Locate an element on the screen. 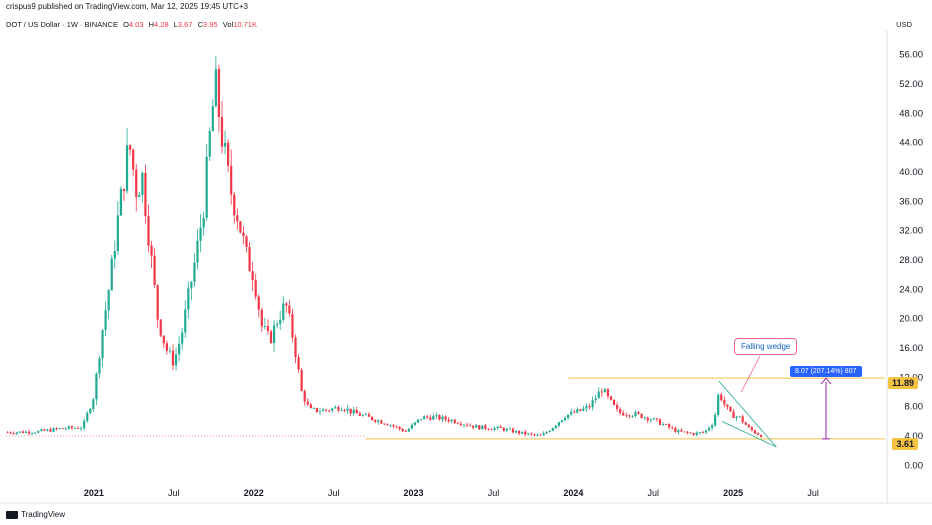 This screenshot has width=932, height=525. y-tick-label: 8.00 is located at coordinates (914, 407).